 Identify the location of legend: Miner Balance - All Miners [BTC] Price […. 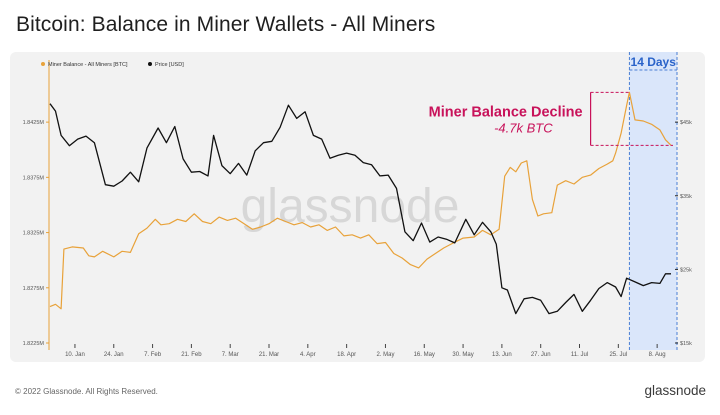
(112, 65).